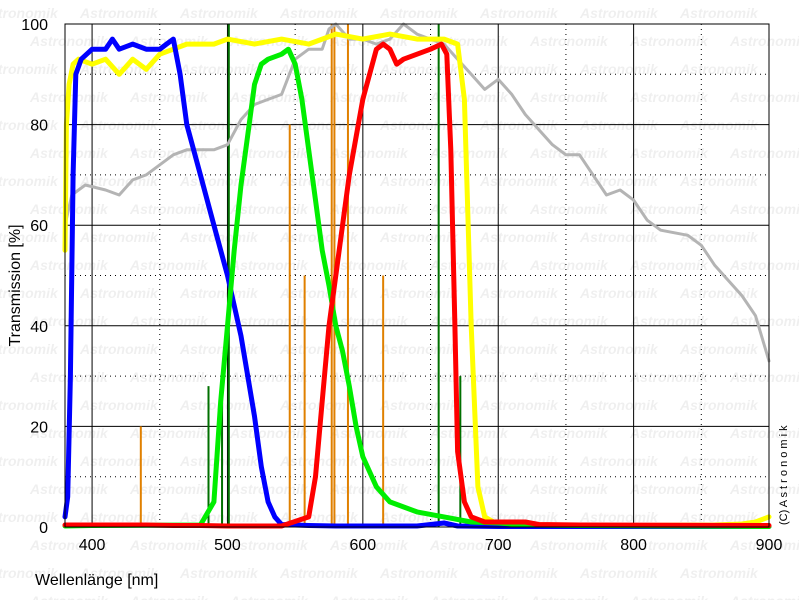  I want to click on y-tick-label: 20, so click(39, 427).